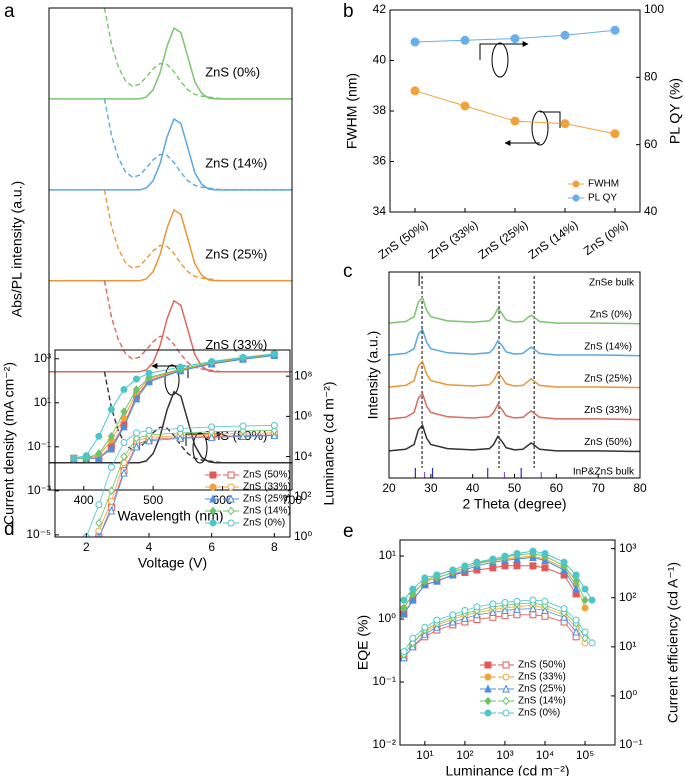 Image resolution: width=685 pixels, height=776 pixels. Describe the element at coordinates (42, 402) in the screenshot. I see `y-tick-label: 10¹` at that location.